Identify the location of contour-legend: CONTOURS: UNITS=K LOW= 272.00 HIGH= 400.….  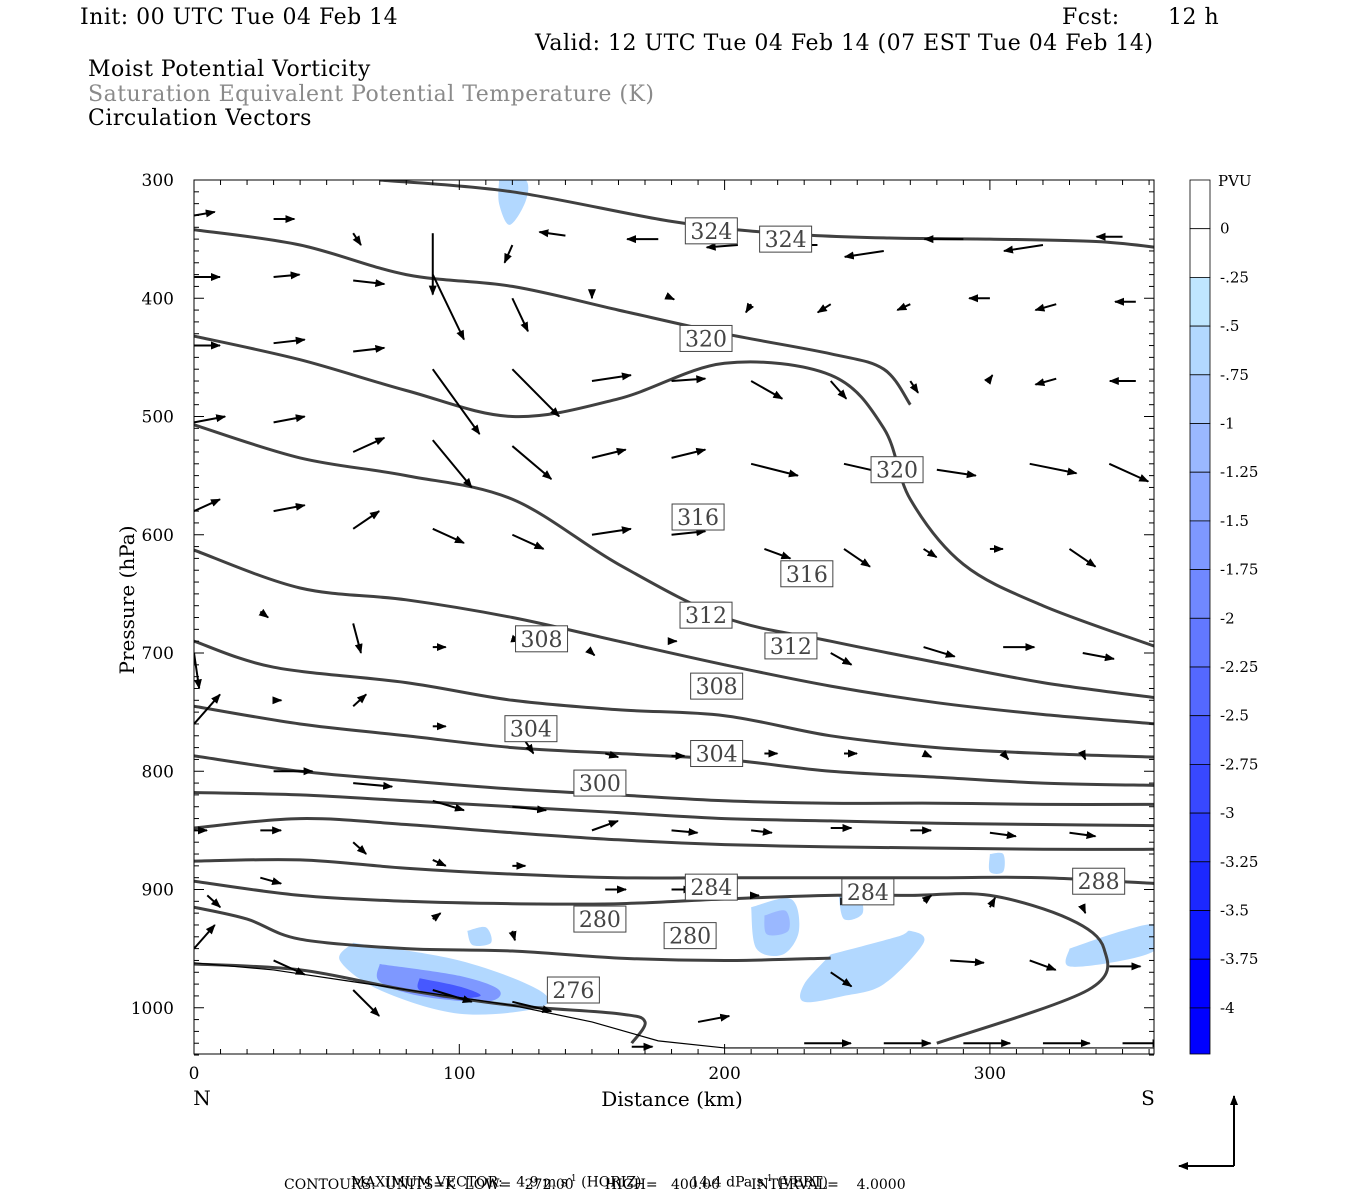
(595, 1185).